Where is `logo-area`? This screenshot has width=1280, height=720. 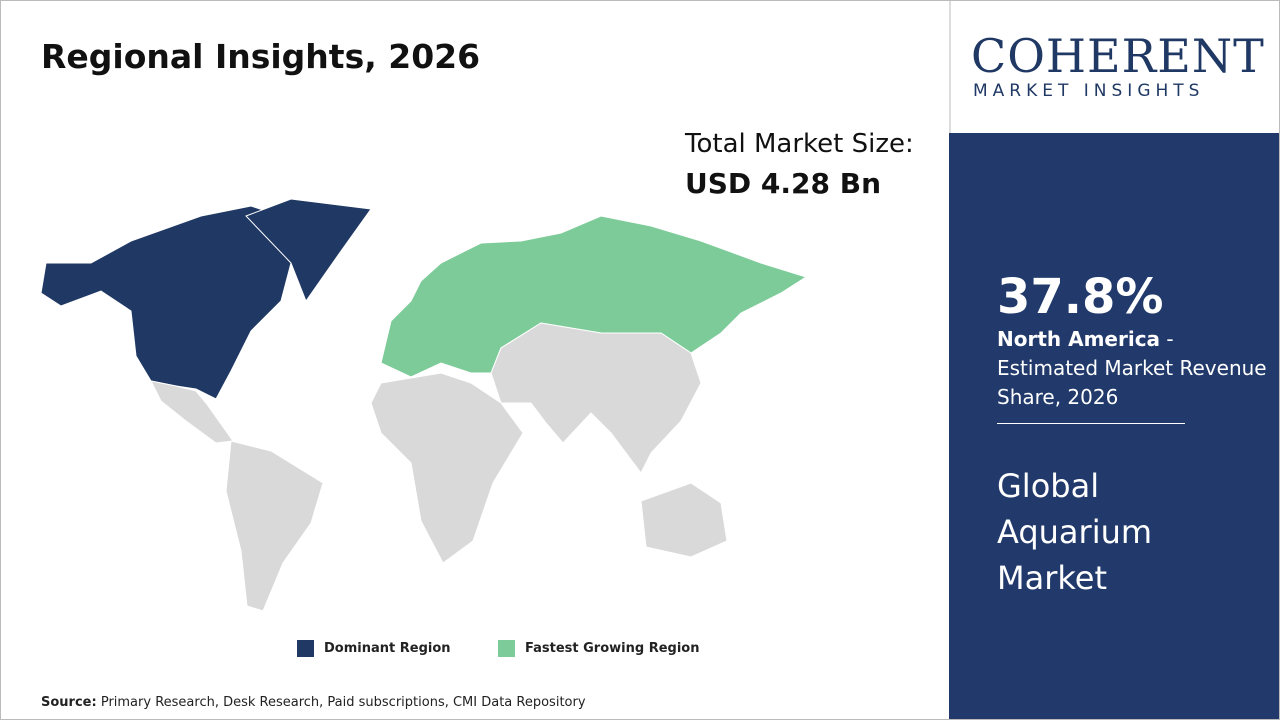
logo-area is located at coordinates (1114, 67).